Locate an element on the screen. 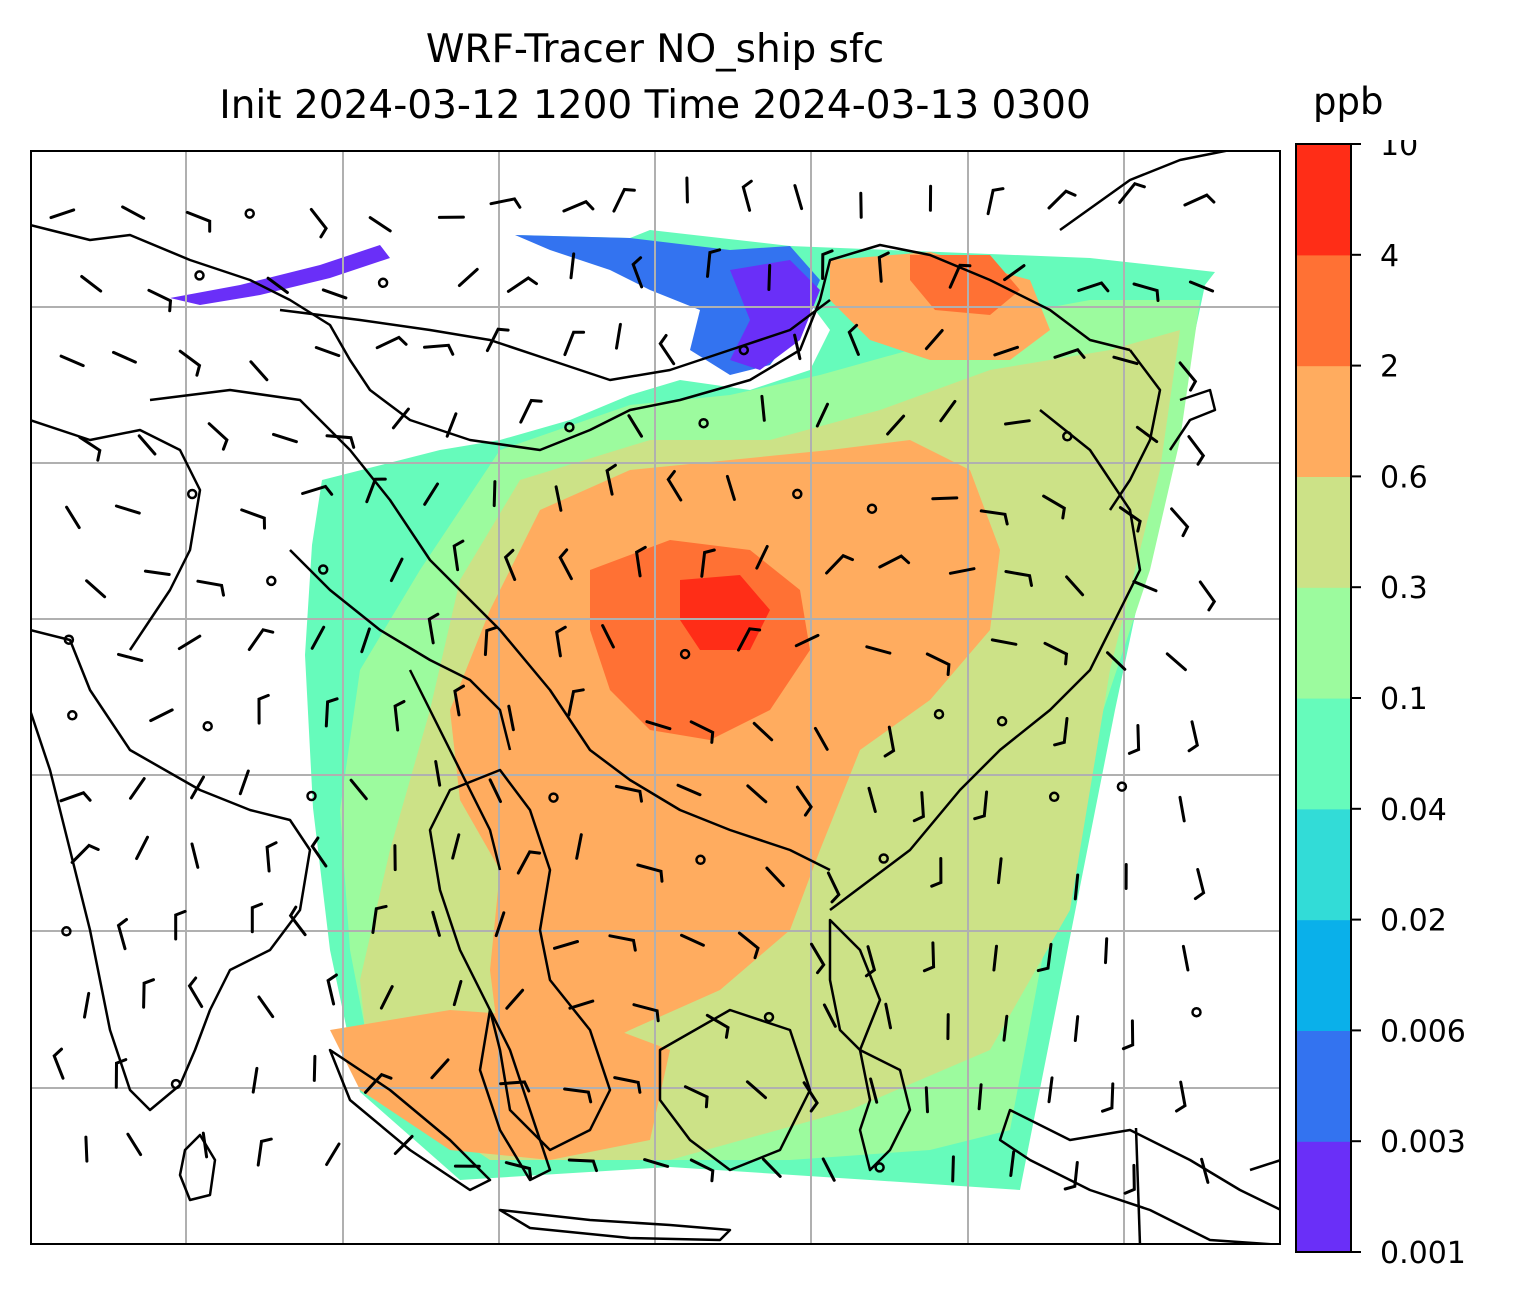 The width and height of the screenshot is (1528, 1306). coast-india is located at coordinates (171, 870).